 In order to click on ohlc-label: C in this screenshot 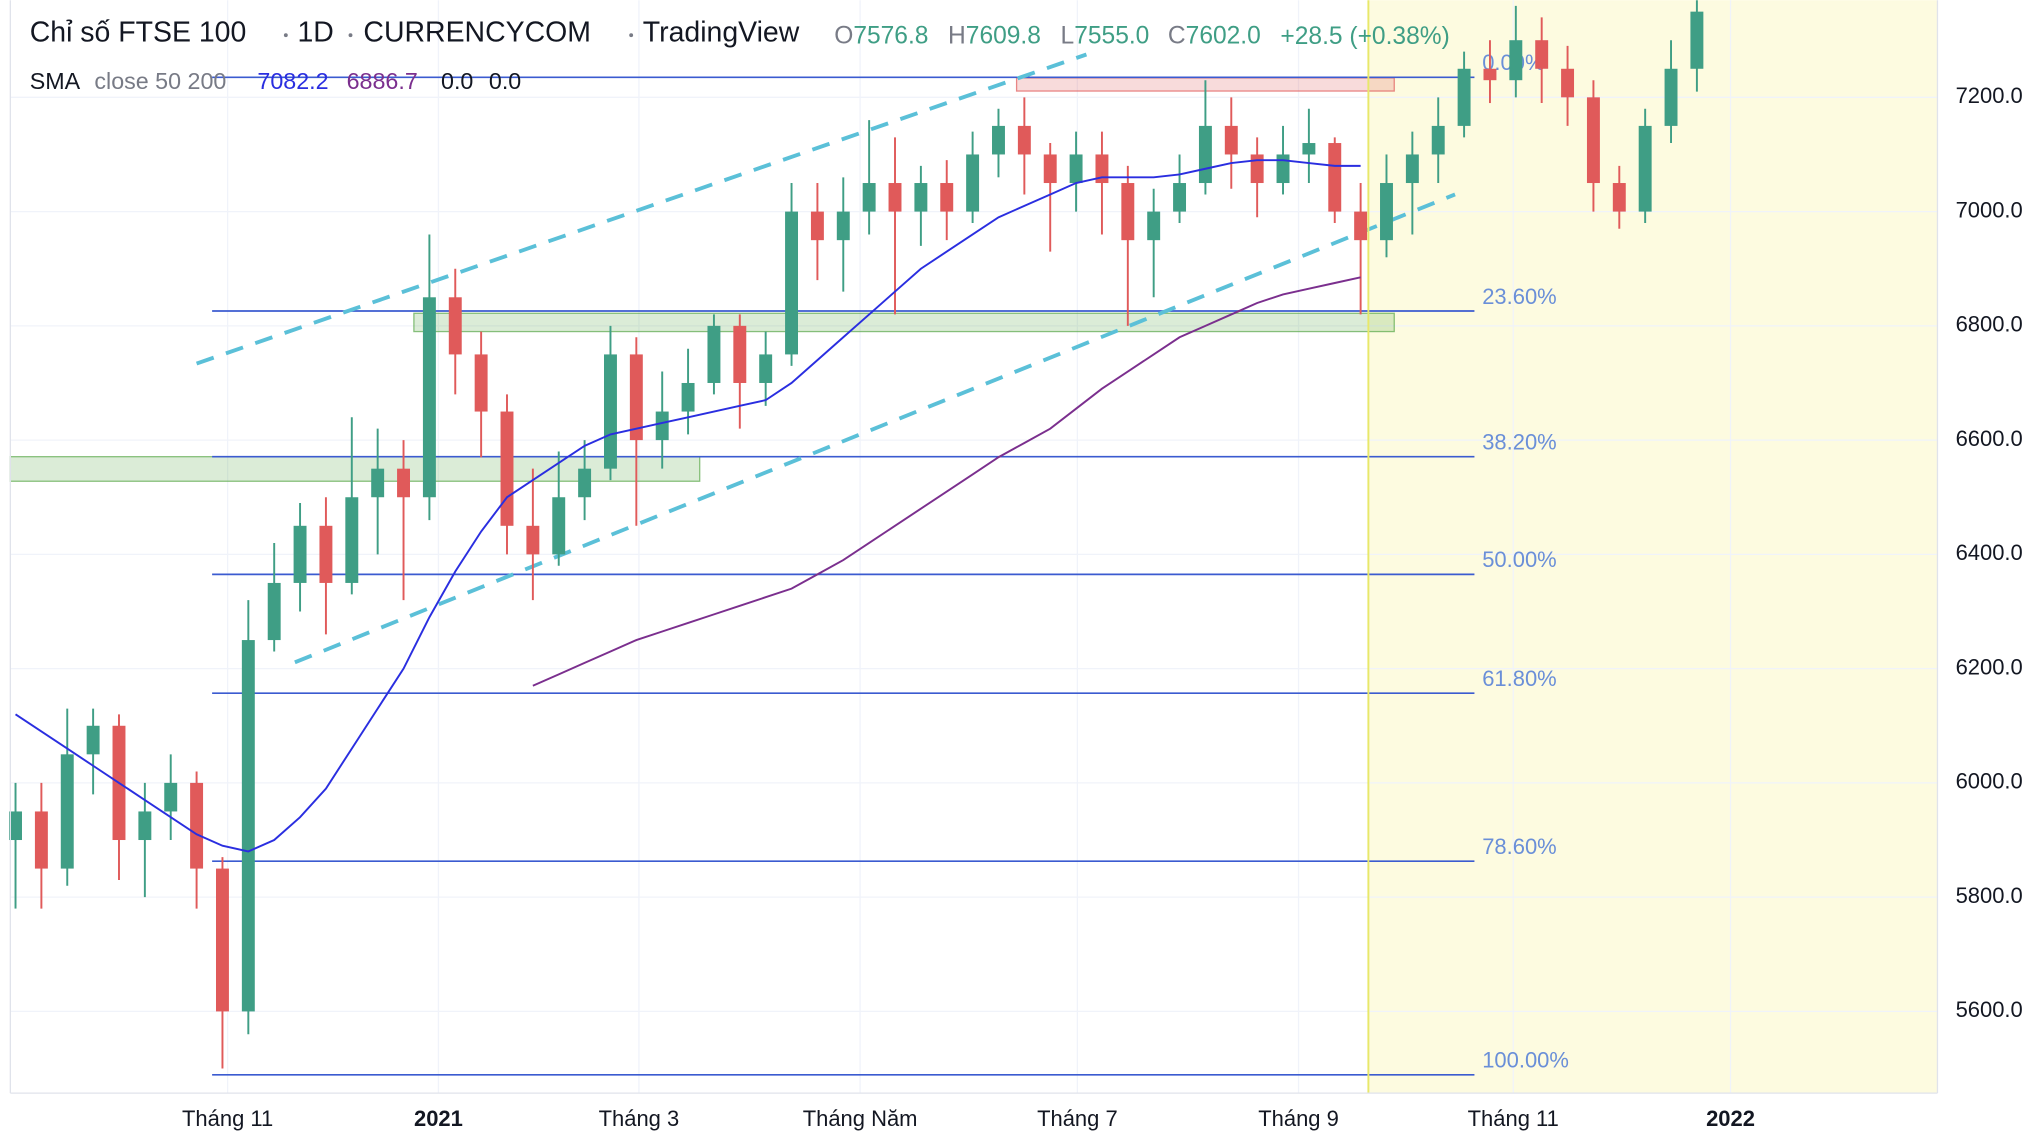, I will do `click(1177, 36)`.